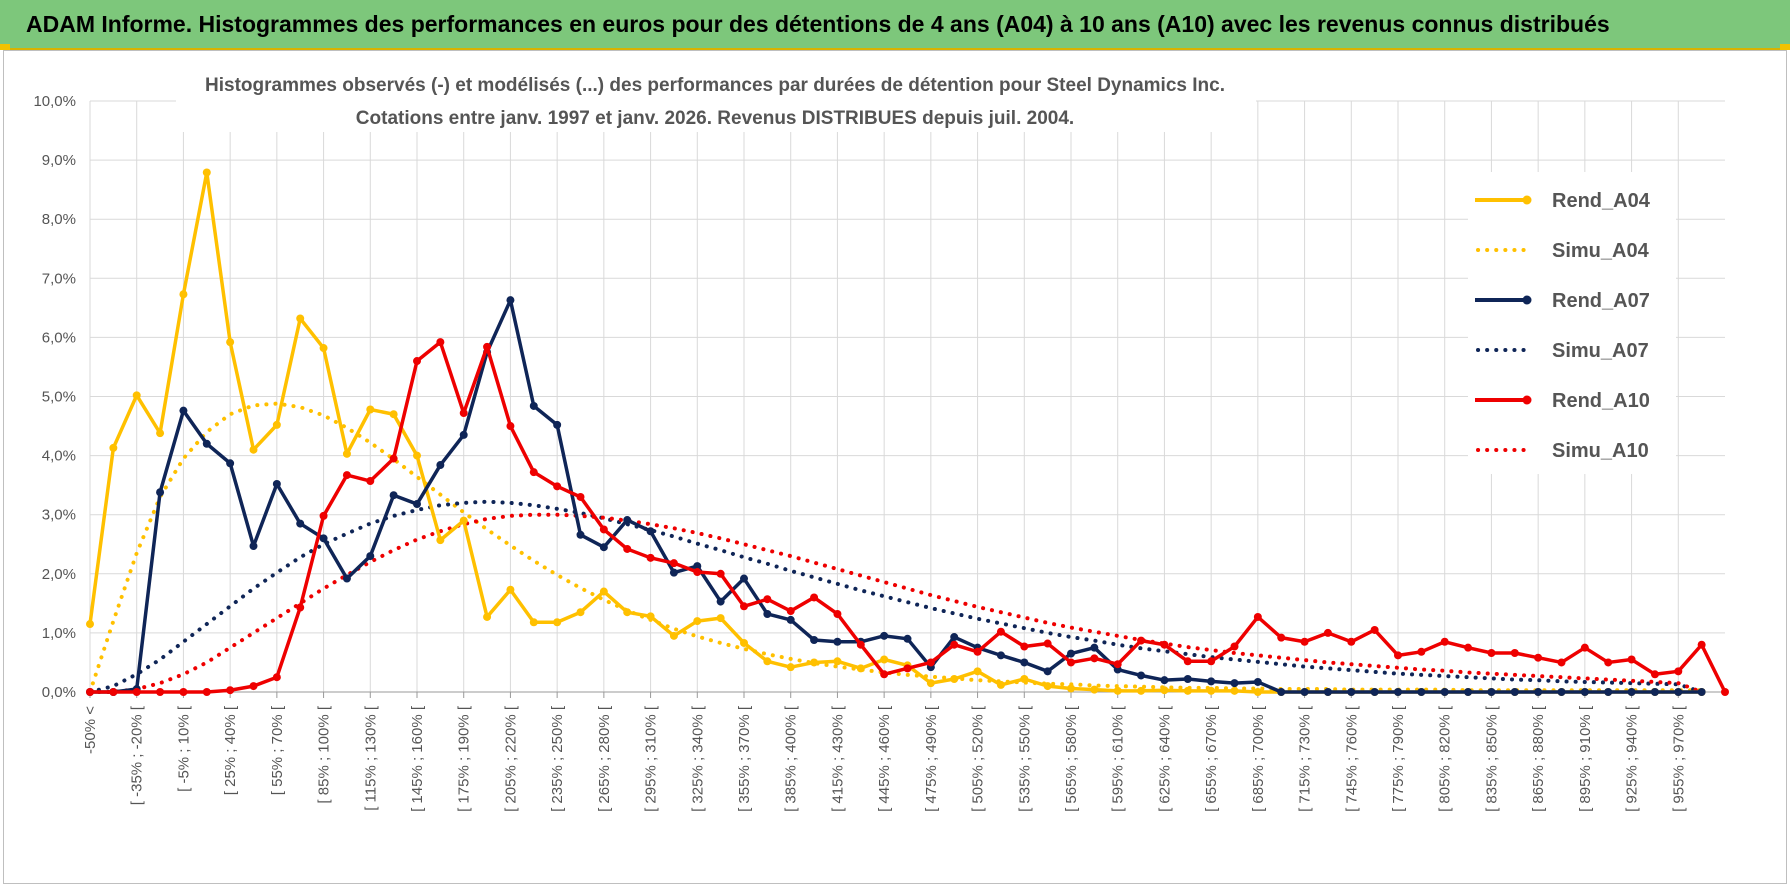  What do you see at coordinates (978, 758) in the screenshot?
I see `x-tick-label: [ 505% ; 520% [` at bounding box center [978, 758].